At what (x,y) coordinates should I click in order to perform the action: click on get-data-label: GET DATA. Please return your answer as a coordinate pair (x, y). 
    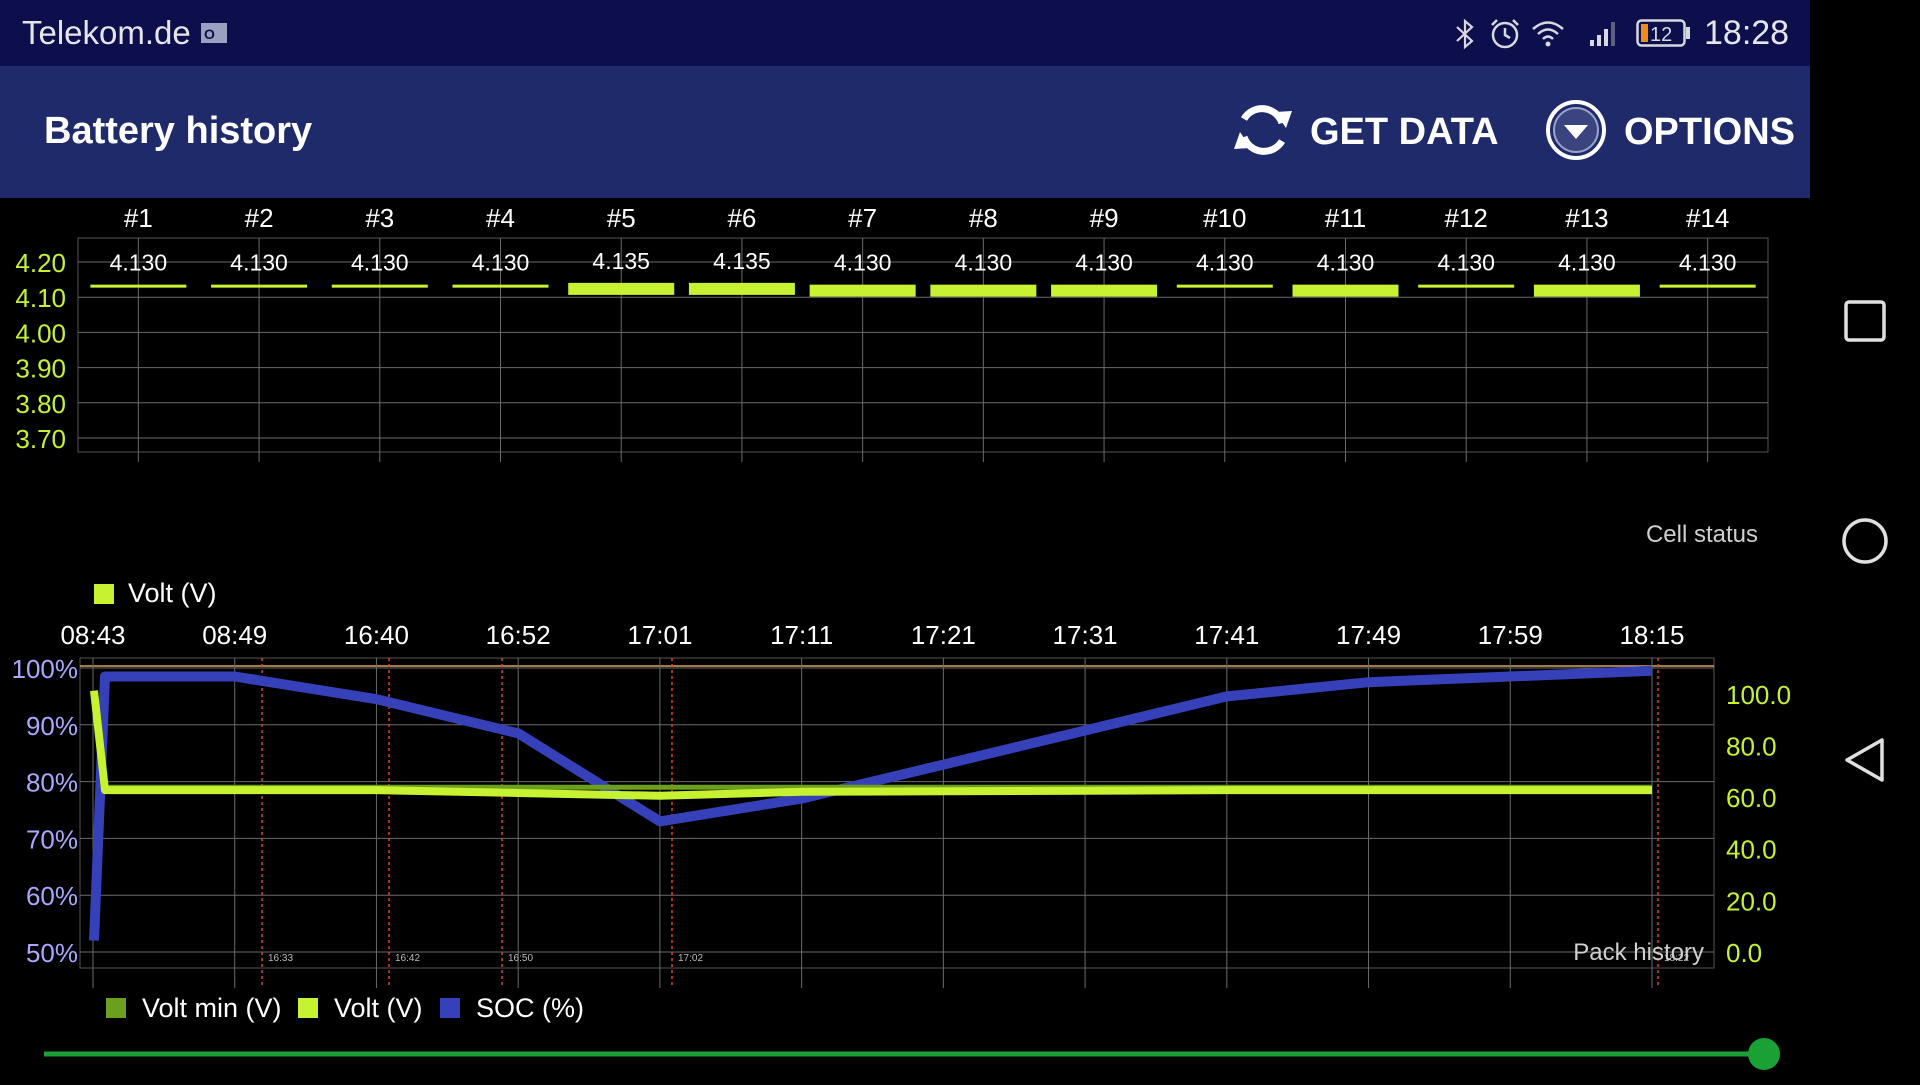
    Looking at the image, I should click on (1404, 131).